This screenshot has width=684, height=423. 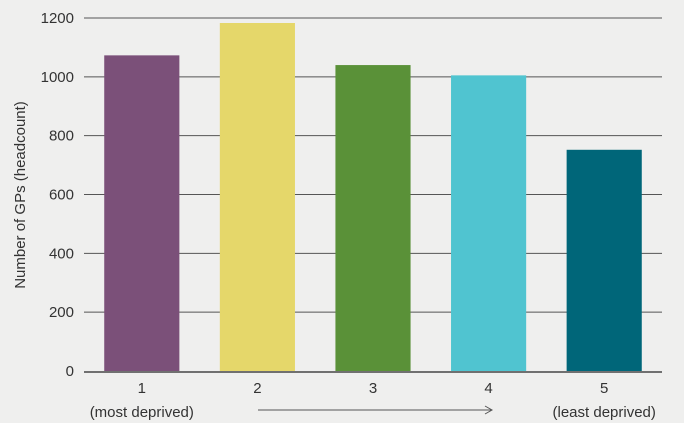 I want to click on y-tick-labels: 0 200 400 600 800 1000 1200, so click(x=57, y=195).